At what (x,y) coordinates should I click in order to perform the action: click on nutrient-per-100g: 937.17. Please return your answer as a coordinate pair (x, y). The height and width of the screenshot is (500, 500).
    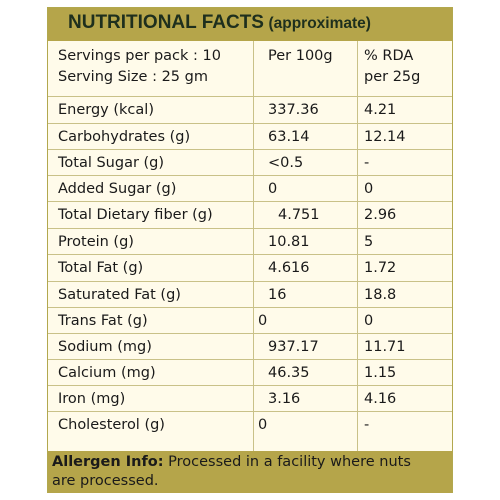
    Looking at the image, I should click on (293, 347).